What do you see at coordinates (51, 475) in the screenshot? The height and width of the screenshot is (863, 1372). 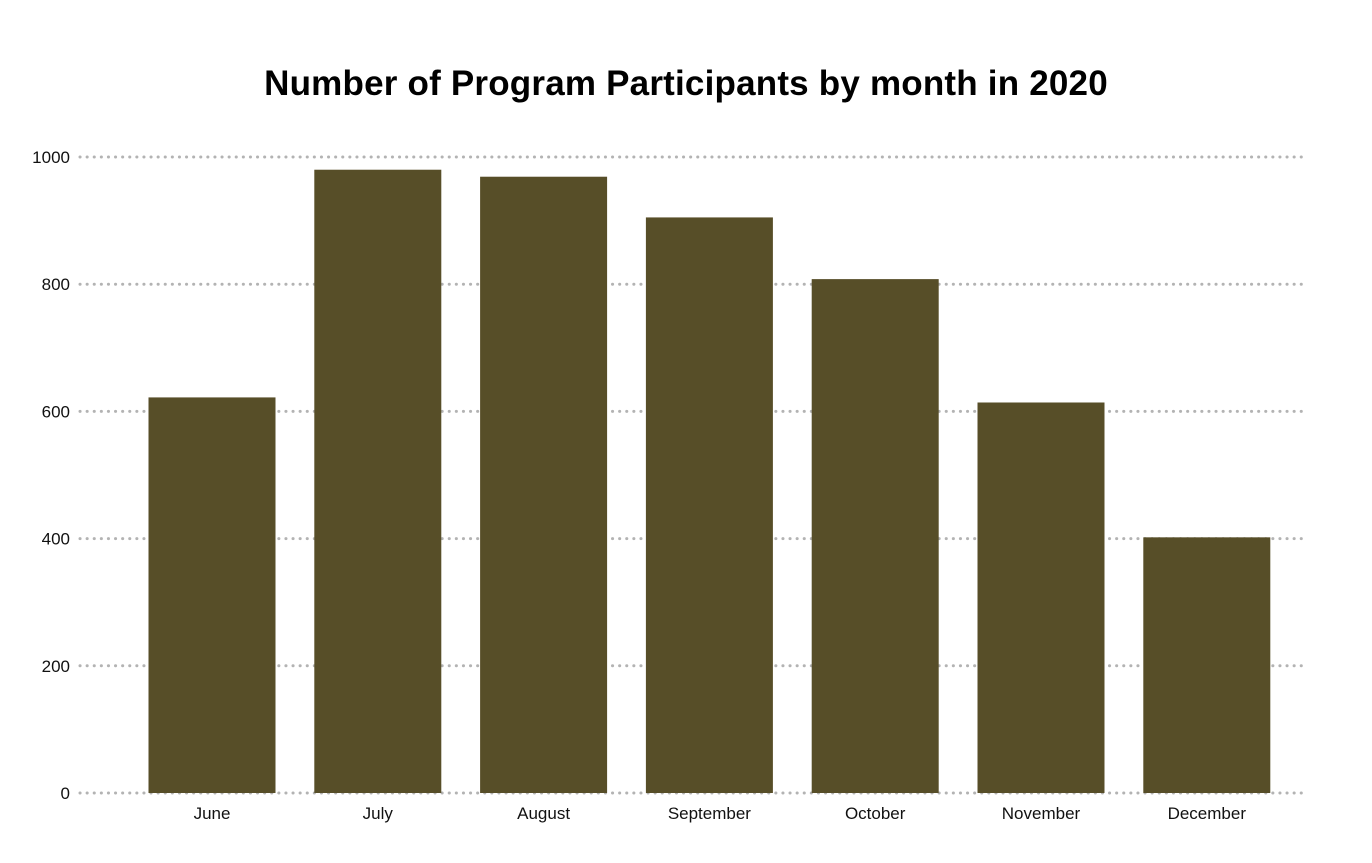 I see `y-axis-tick-labels: 0 200 400 600 800 1000` at bounding box center [51, 475].